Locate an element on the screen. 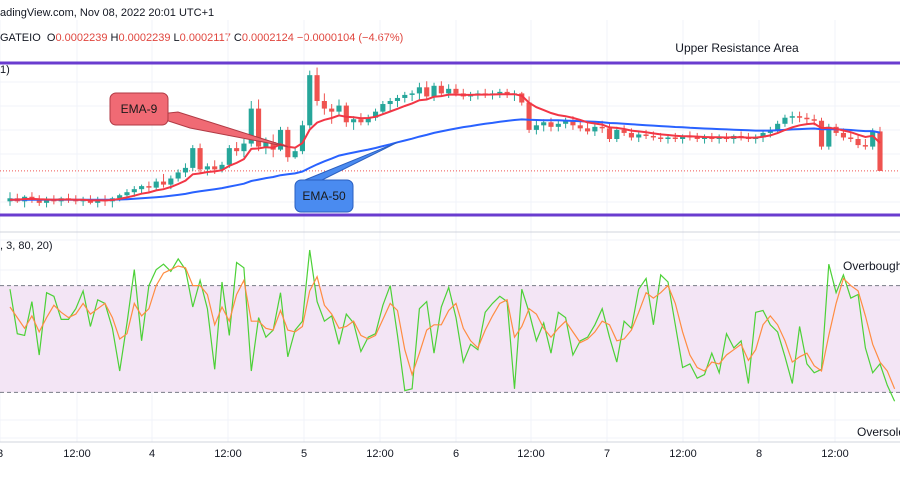  high-value: 0.0002239 is located at coordinates (144, 38).